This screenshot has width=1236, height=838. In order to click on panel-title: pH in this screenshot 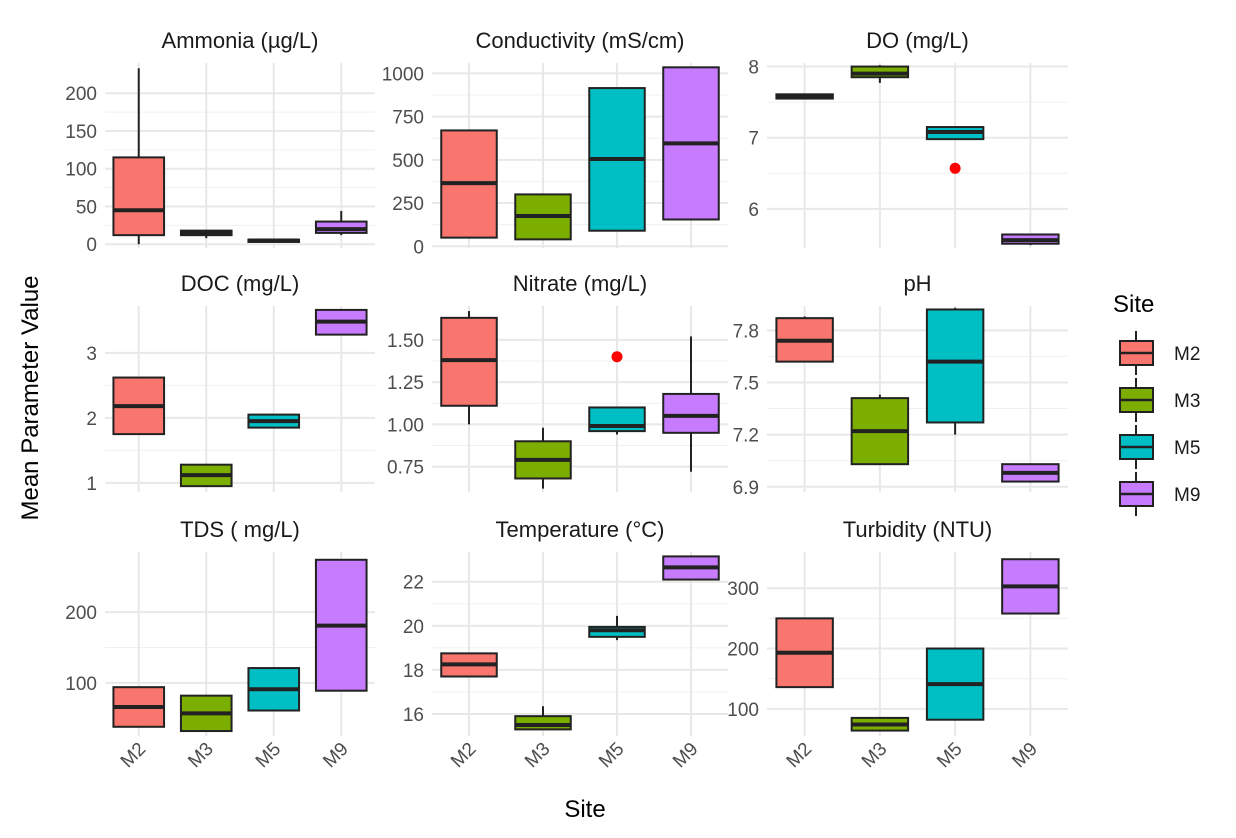, I will do `click(917, 283)`.